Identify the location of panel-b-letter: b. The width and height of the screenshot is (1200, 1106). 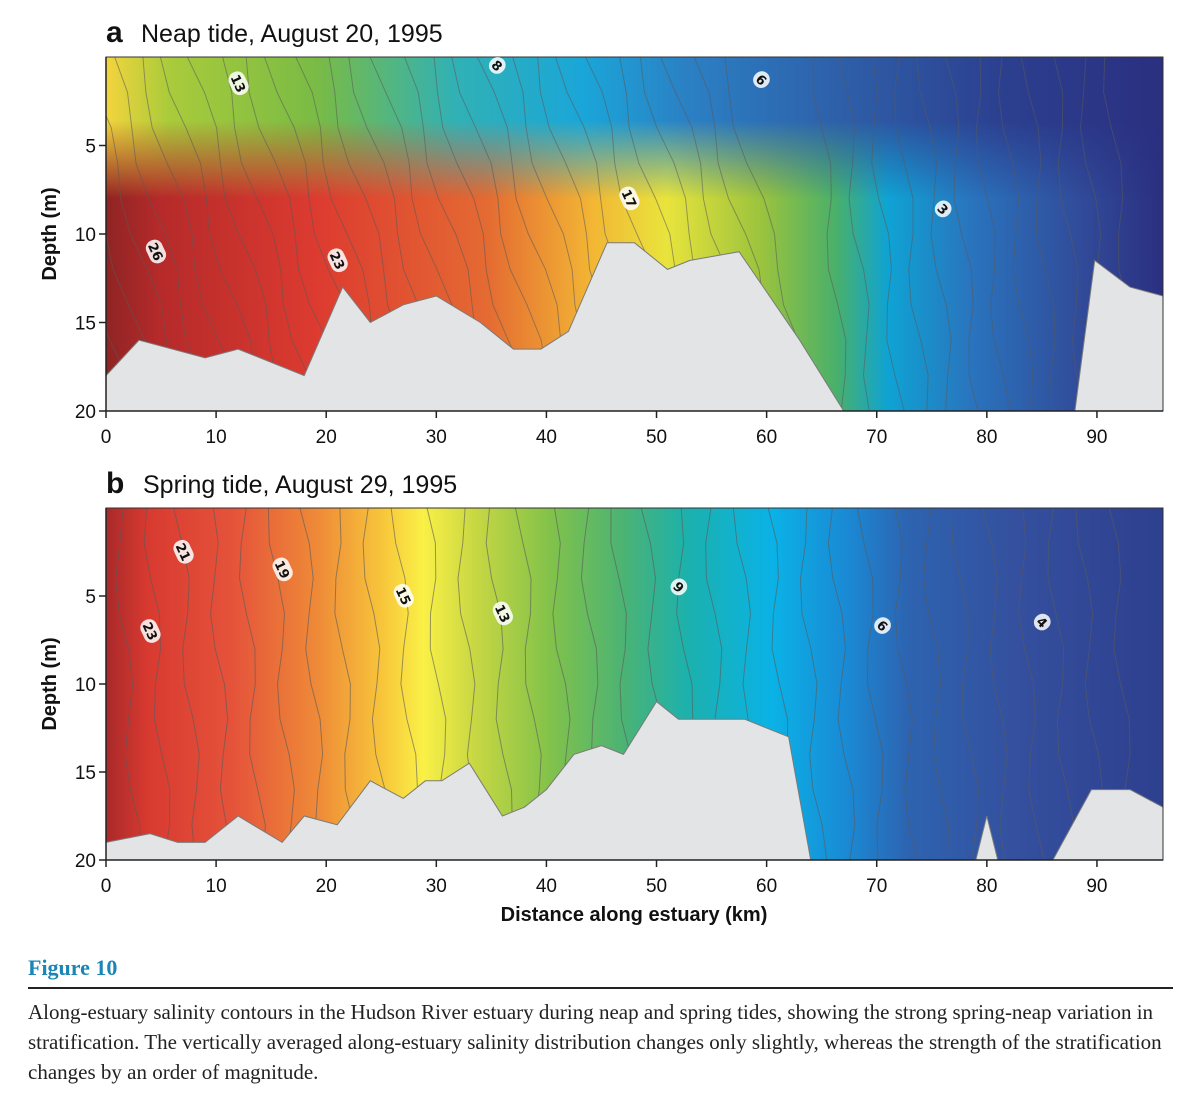
(115, 483).